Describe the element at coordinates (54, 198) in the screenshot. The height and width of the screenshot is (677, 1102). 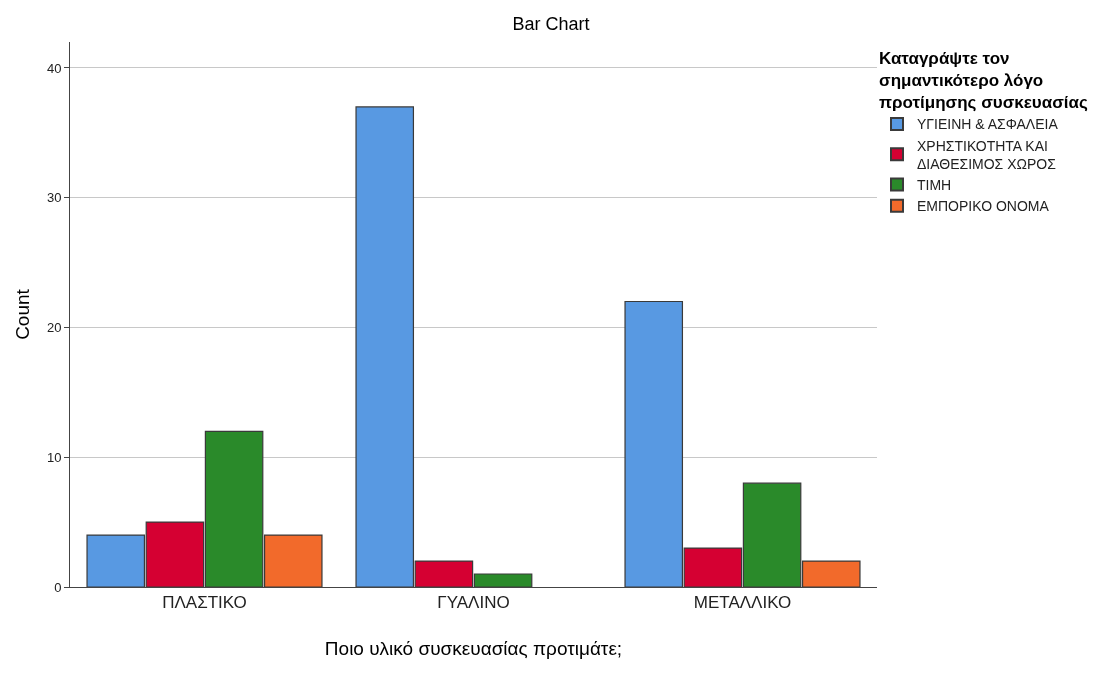
I see `y-tick-label: 30` at that location.